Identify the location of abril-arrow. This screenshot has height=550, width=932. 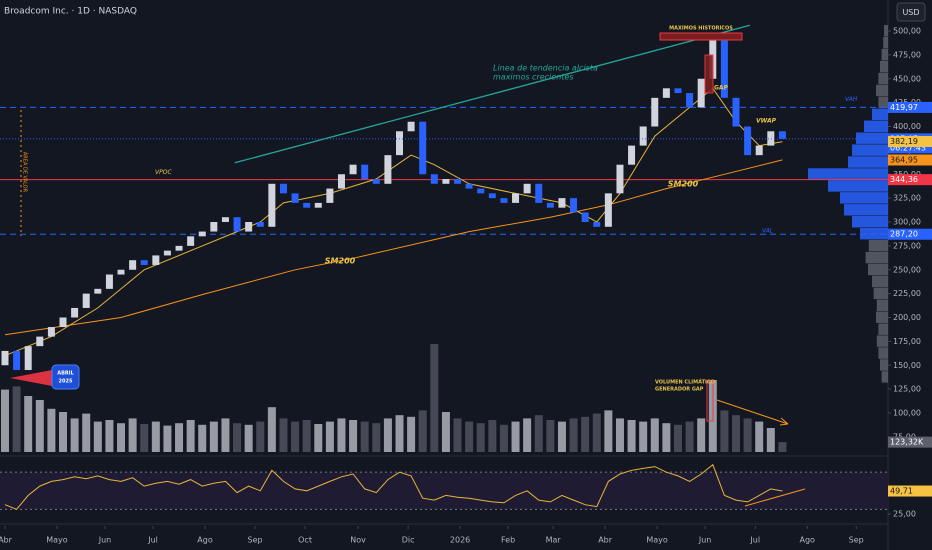
(31, 378).